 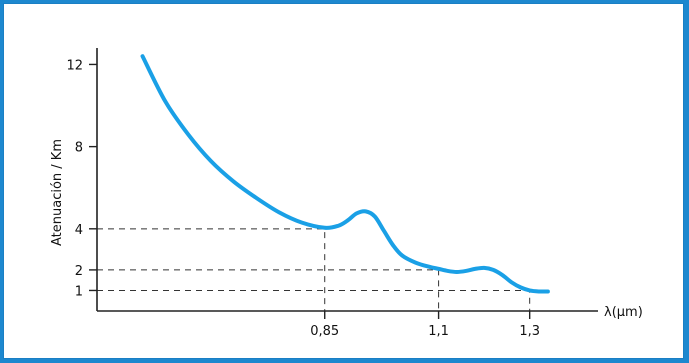 I want to click on y-tick-label-2: 2, so click(x=79, y=271).